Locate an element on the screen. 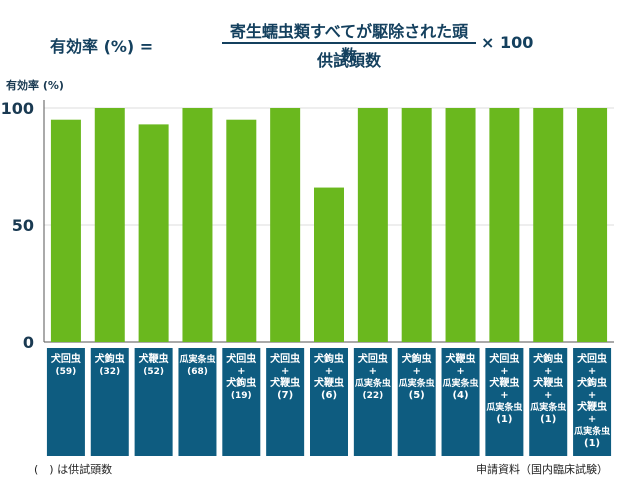 The image size is (620, 485). formula-right: × 100 is located at coordinates (507, 42).